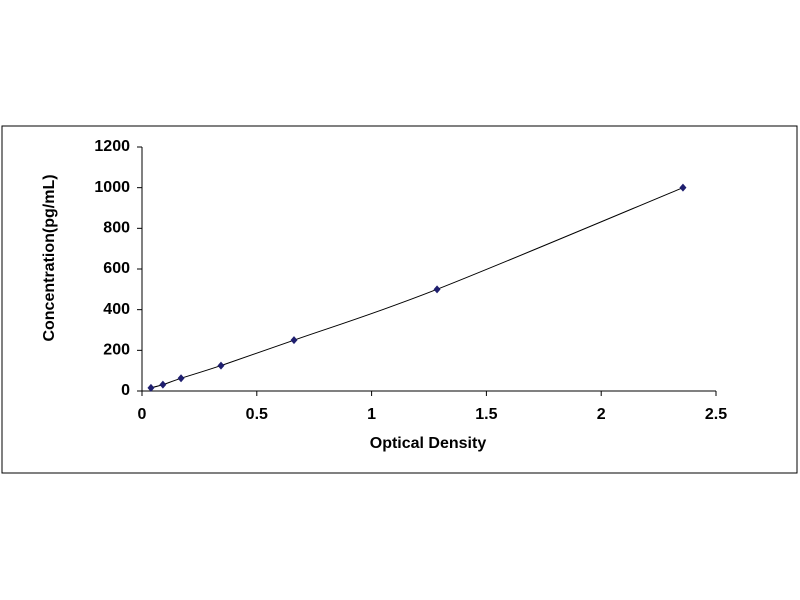 The height and width of the screenshot is (600, 800). I want to click on y-tick-label: 200, so click(116, 350).